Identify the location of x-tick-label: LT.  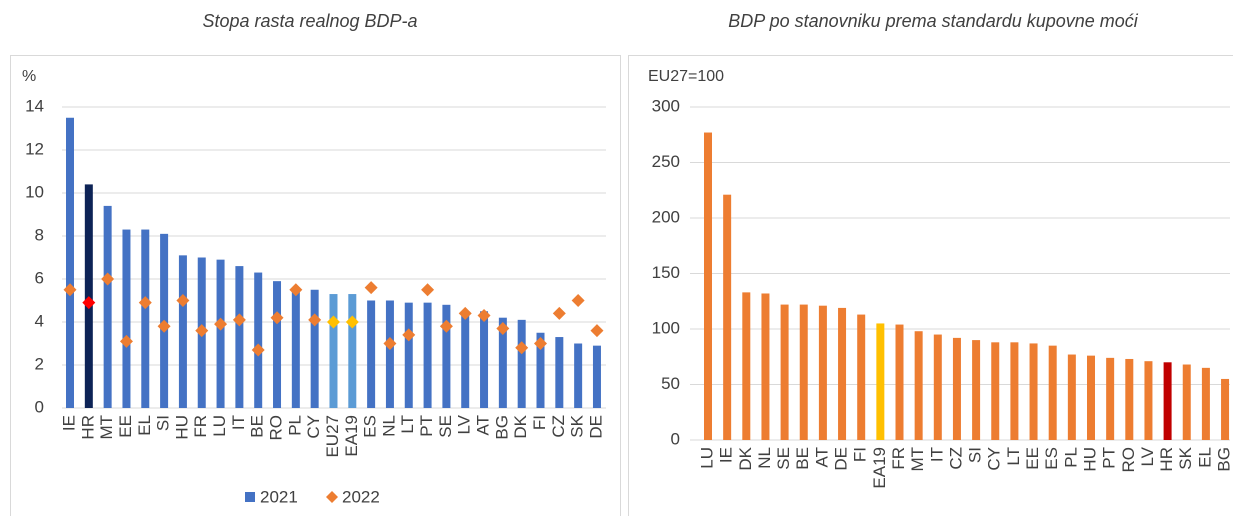
(1013, 456).